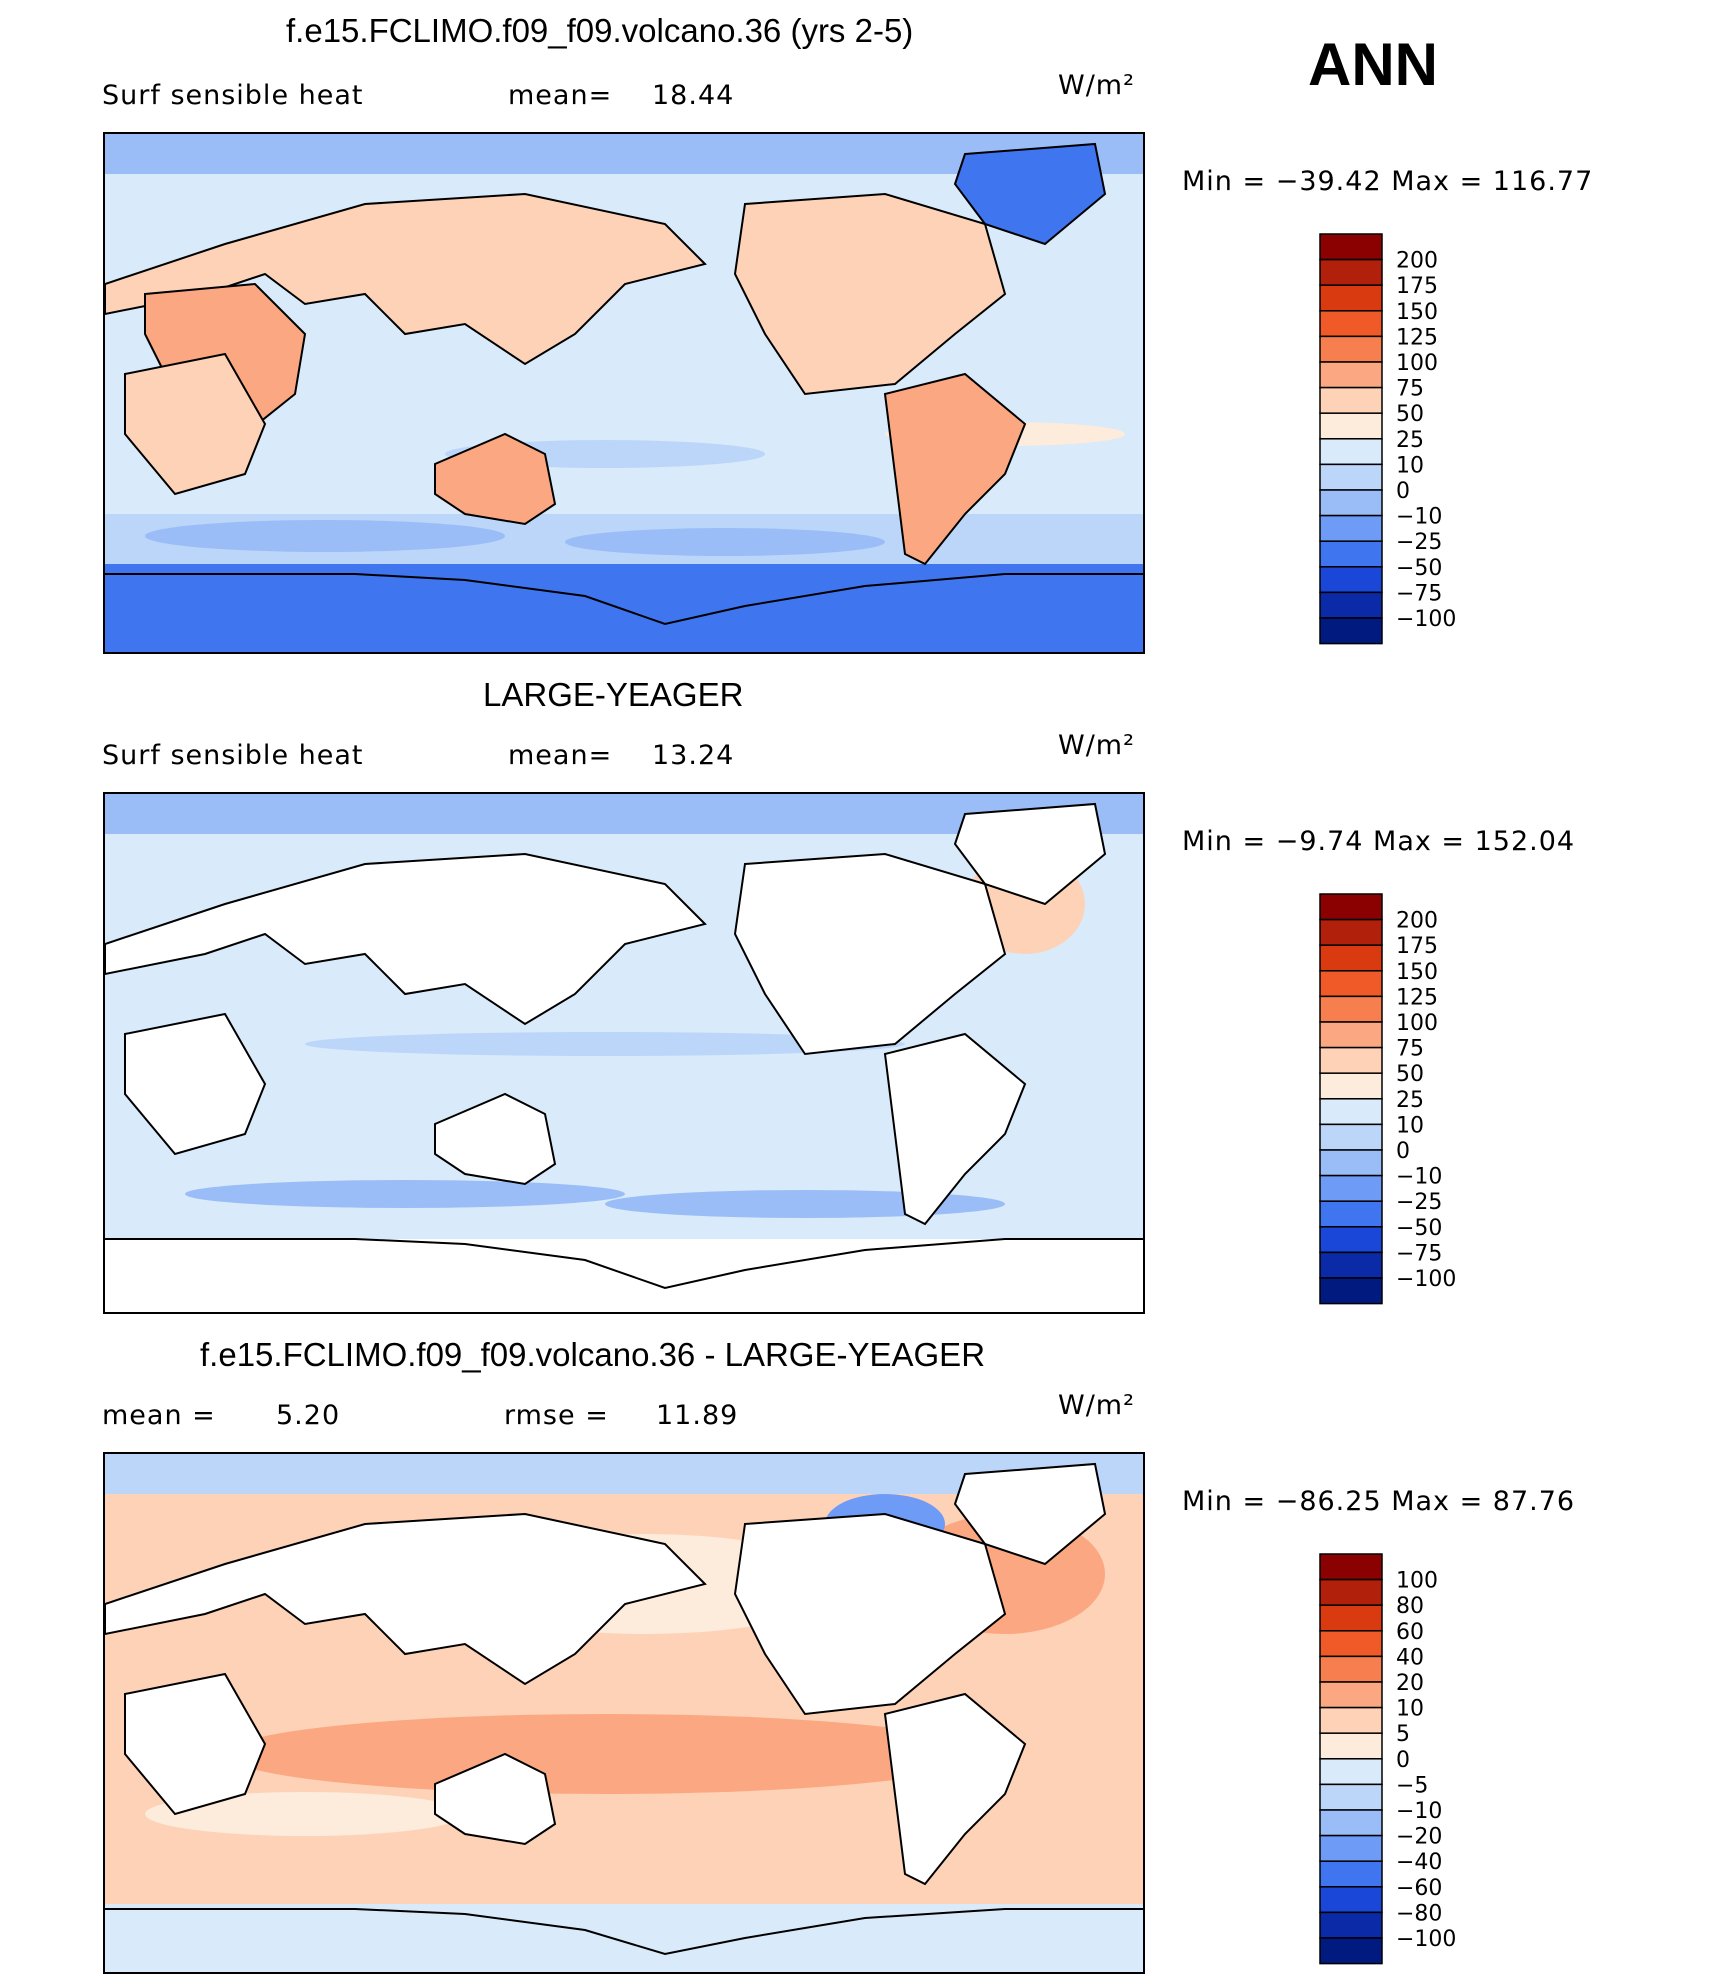 This screenshot has height=1979, width=1710. Describe the element at coordinates (1419, 1862) in the screenshot. I see `colorbar-tick-label: −40` at that location.